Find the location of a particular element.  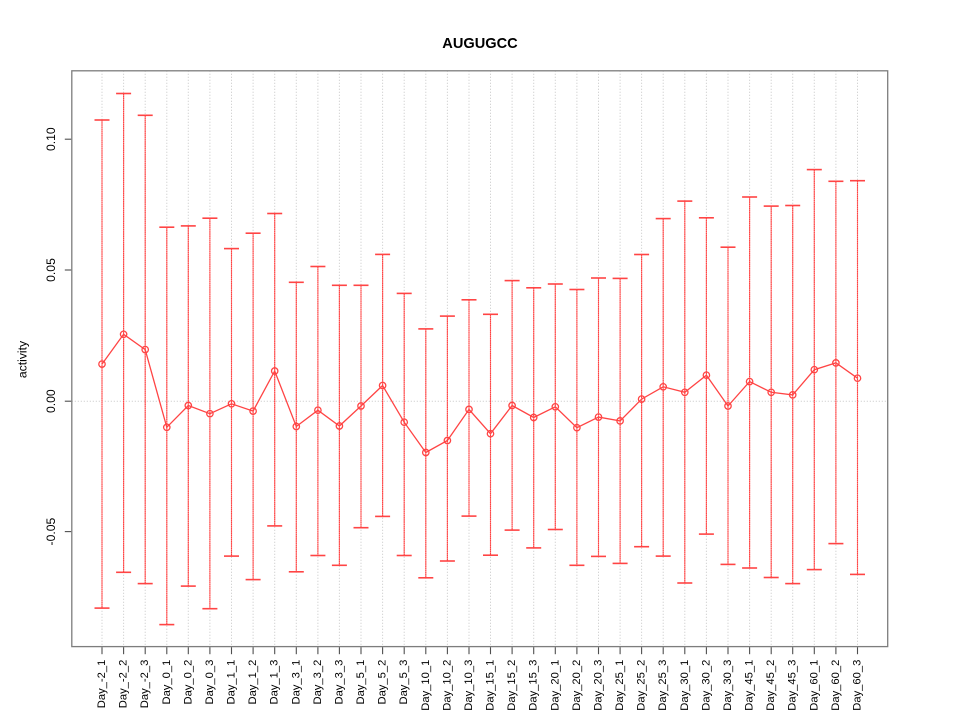

svg-text: Day_30_3 is located at coordinates (728, 685).